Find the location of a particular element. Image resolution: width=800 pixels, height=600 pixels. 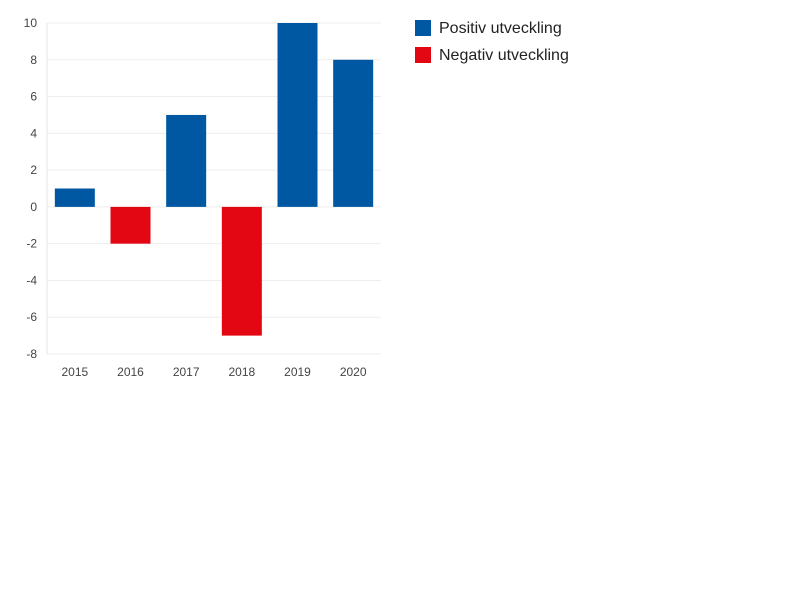

x-tick-label: 2019 is located at coordinates (297, 372).